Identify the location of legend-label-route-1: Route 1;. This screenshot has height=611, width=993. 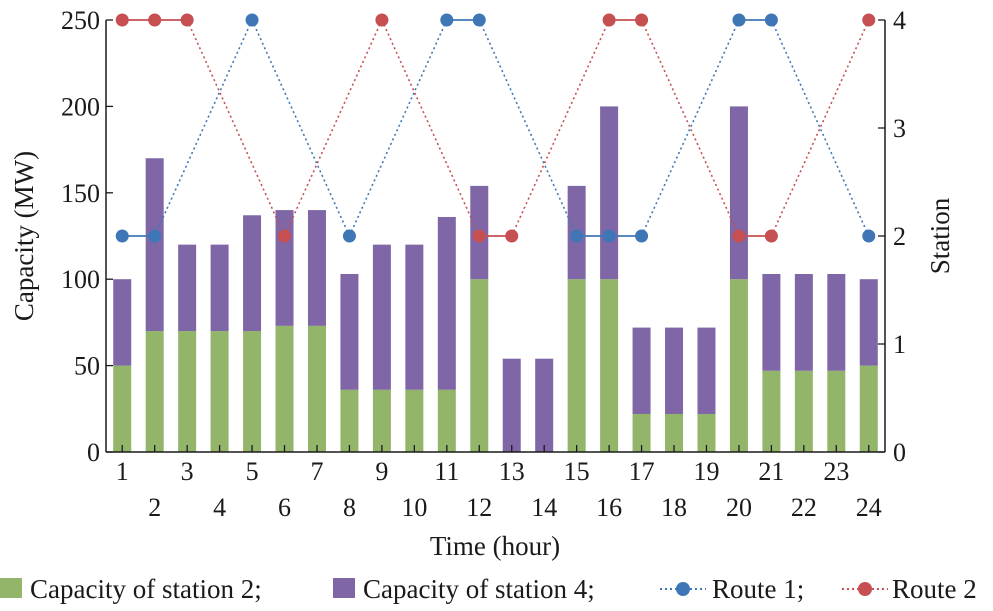
(758, 589).